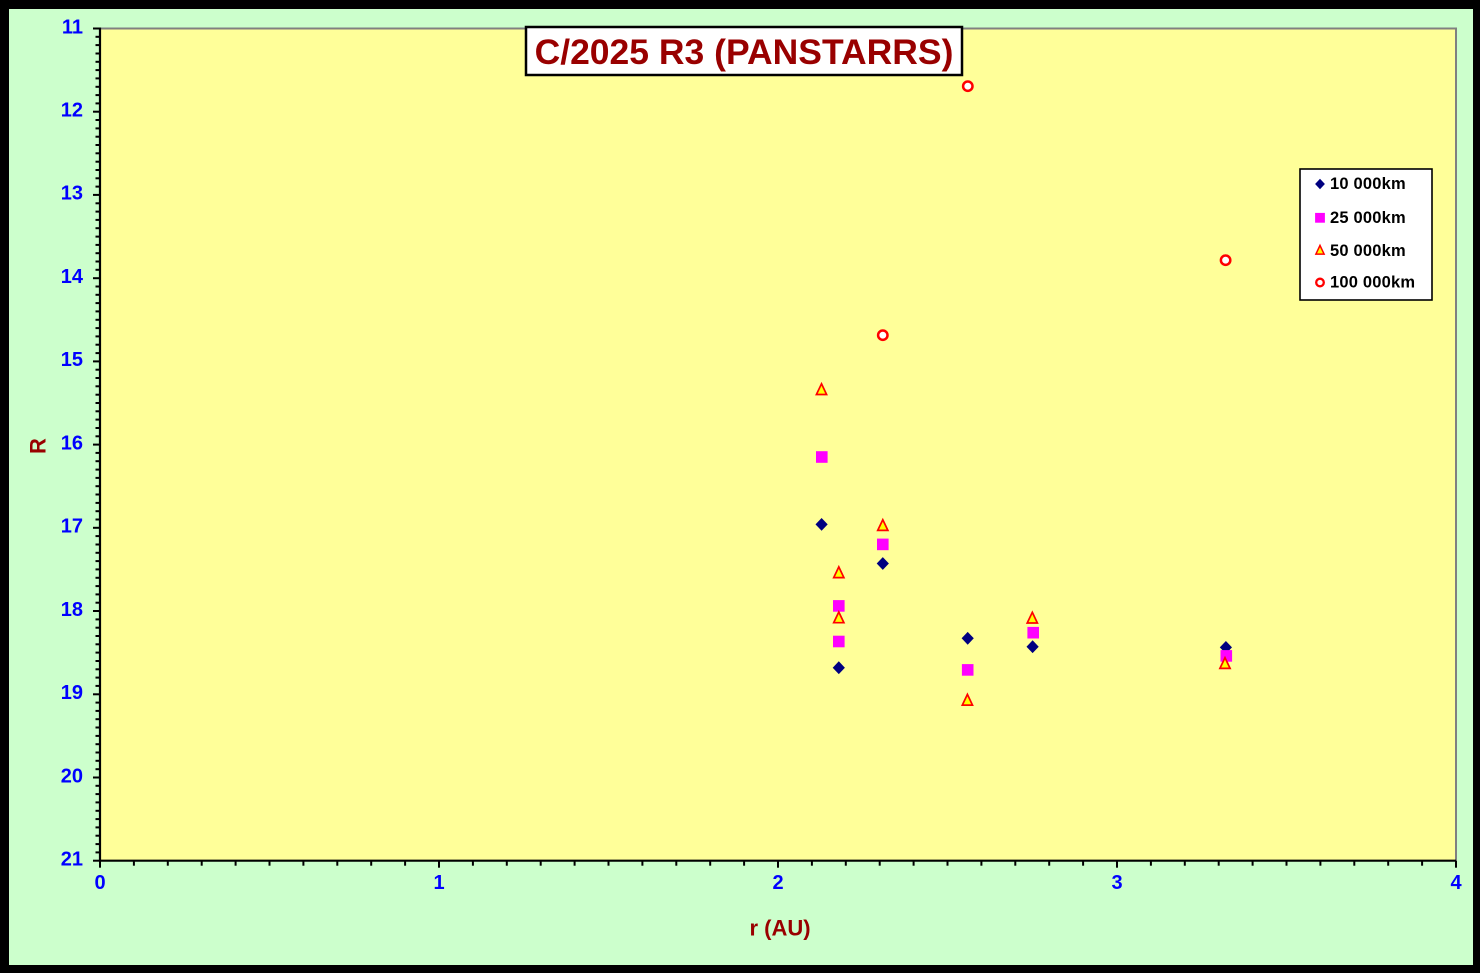  Describe the element at coordinates (72, 527) in the screenshot. I see `svg-text: 17` at that location.